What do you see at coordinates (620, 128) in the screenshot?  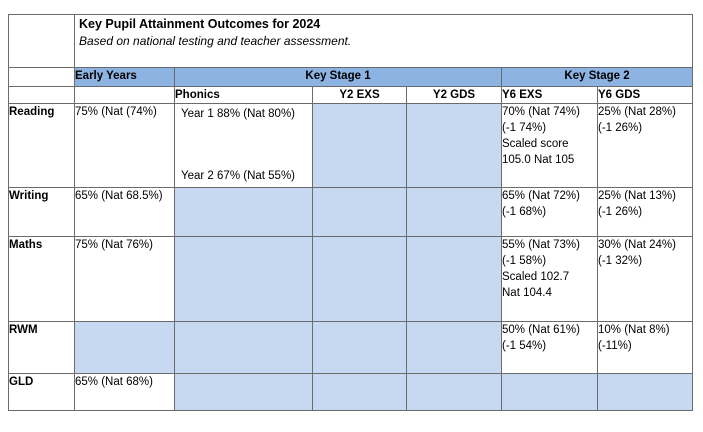 I see `reading-y6-gds-line: (-1 26%)` at bounding box center [620, 128].